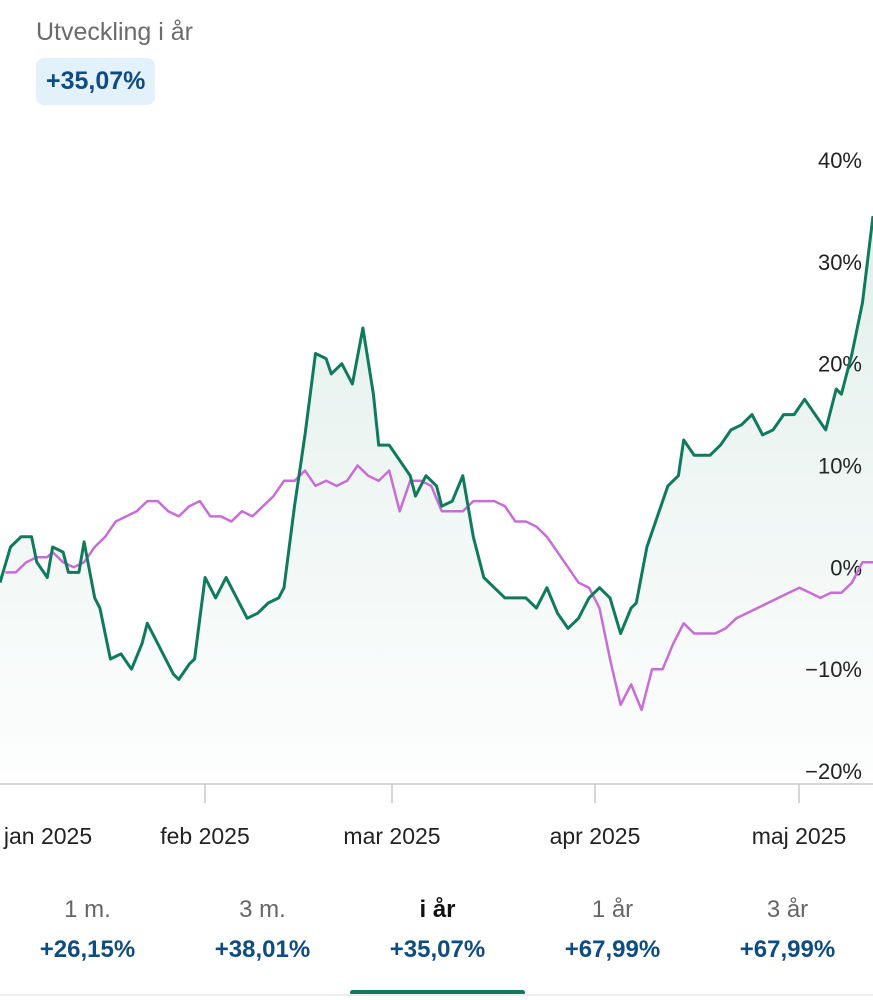 The image size is (873, 1000). I want to click on y-tick-label: 40%, so click(840, 160).